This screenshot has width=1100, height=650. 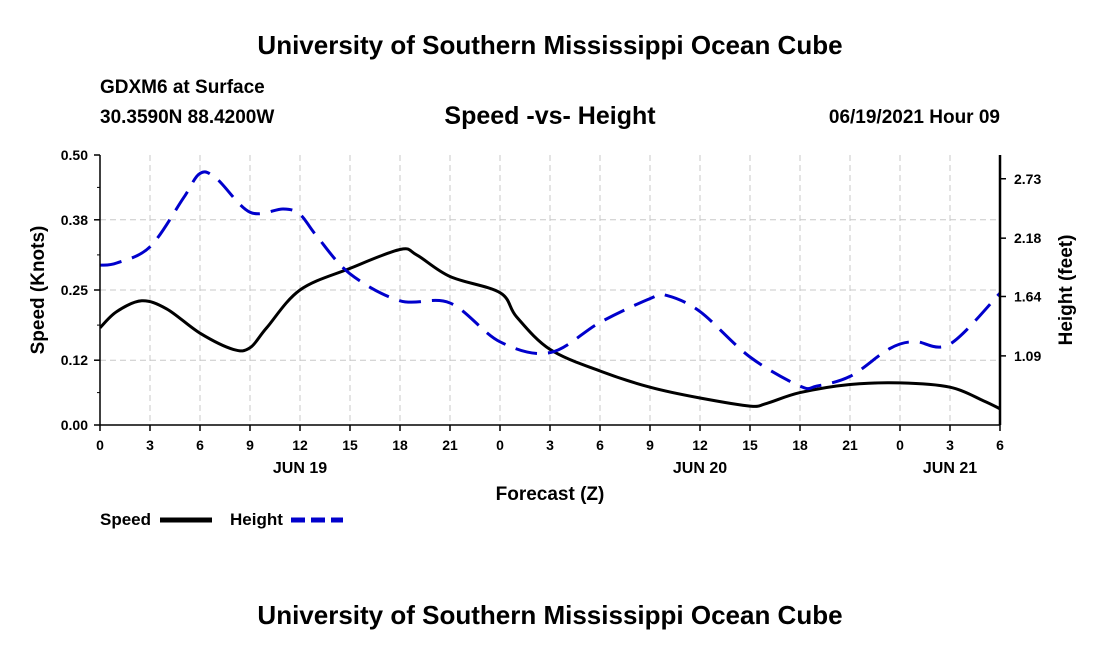 What do you see at coordinates (550, 116) in the screenshot?
I see `chart-title: Speed -vs- Height` at bounding box center [550, 116].